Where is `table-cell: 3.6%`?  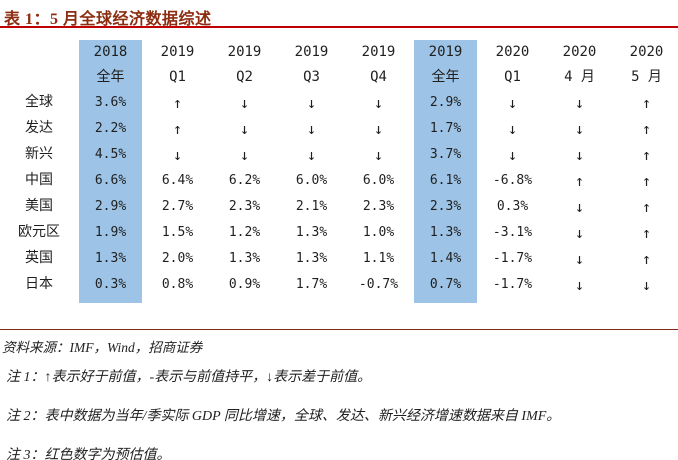
table-cell: 3.6% is located at coordinates (110, 103).